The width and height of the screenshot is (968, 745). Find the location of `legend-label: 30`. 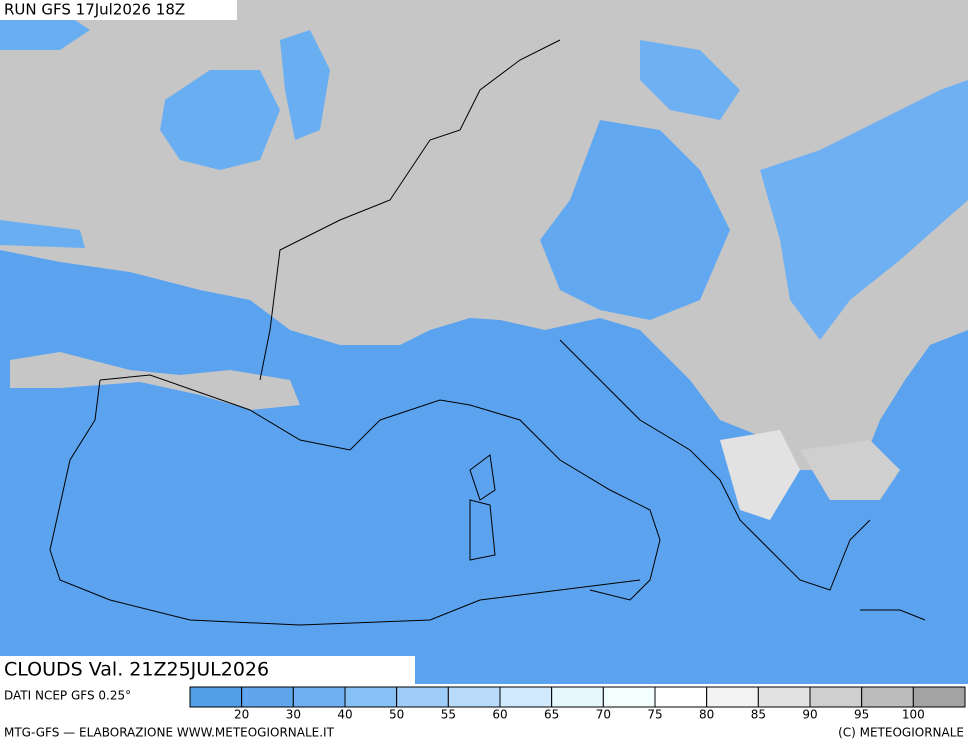

legend-label: 30 is located at coordinates (293, 715).